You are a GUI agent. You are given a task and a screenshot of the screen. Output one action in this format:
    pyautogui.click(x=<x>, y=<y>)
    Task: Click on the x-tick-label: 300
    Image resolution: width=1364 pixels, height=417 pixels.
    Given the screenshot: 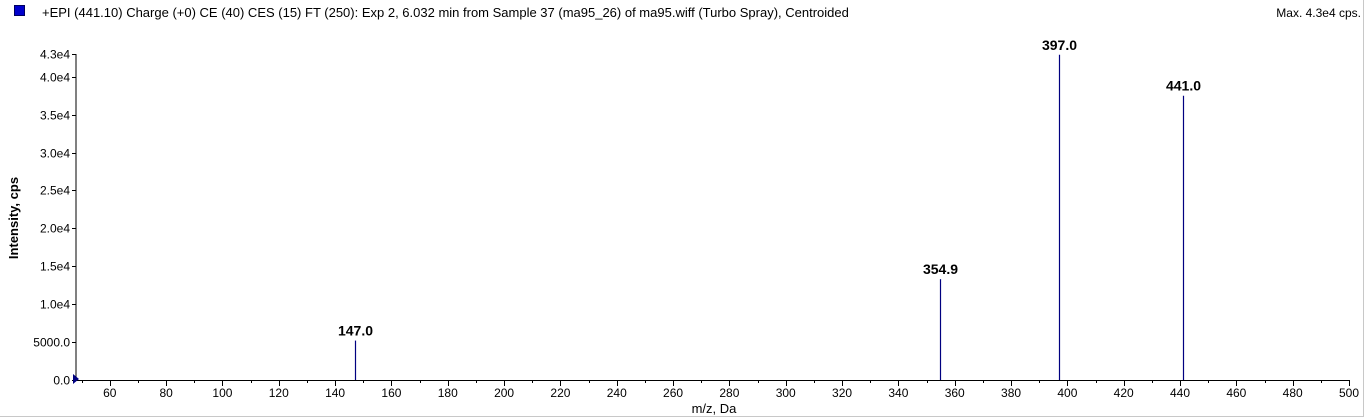 What is the action you would take?
    pyautogui.click(x=786, y=393)
    